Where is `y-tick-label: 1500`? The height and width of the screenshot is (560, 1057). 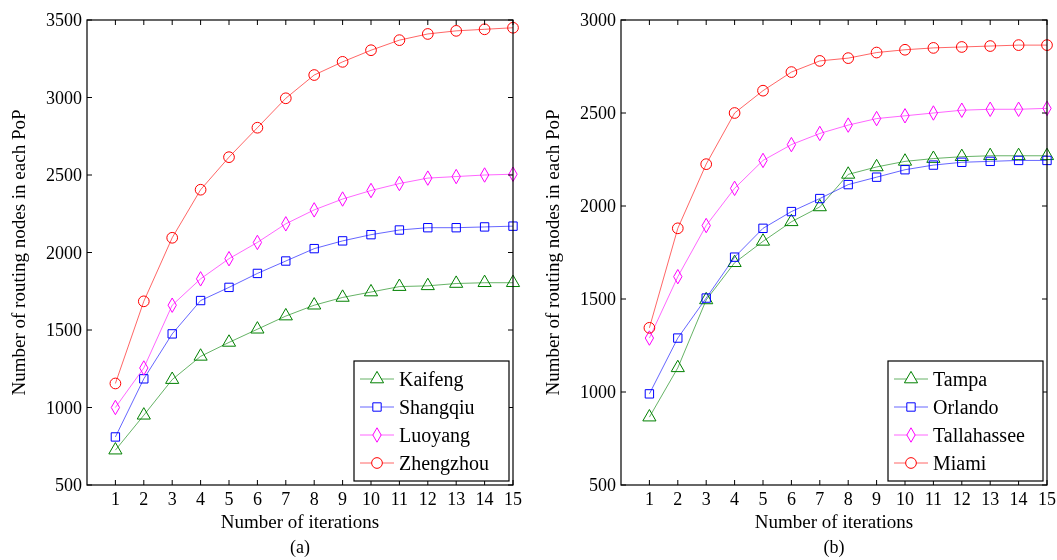 y-tick-label: 1500 is located at coordinates (64, 330).